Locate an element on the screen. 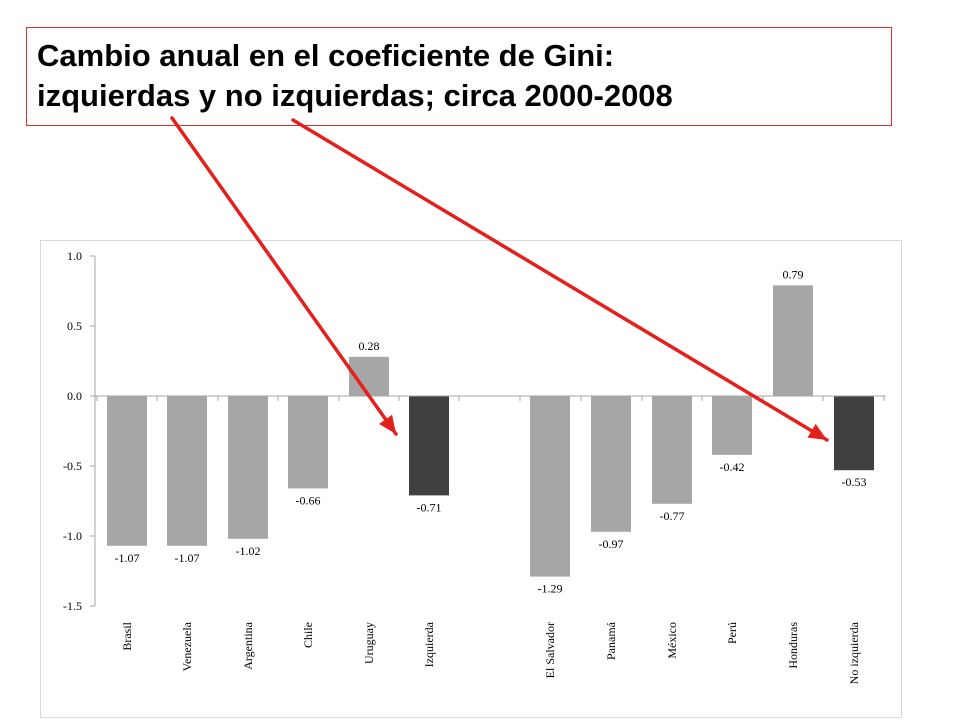 The width and height of the screenshot is (960, 720). data-label: -0.97 is located at coordinates (611, 544).